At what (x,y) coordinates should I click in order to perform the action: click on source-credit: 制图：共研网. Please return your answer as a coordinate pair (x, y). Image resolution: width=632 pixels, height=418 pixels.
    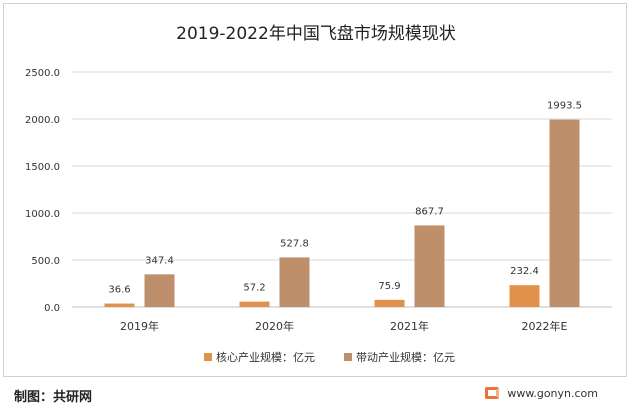
    Looking at the image, I should click on (53, 397).